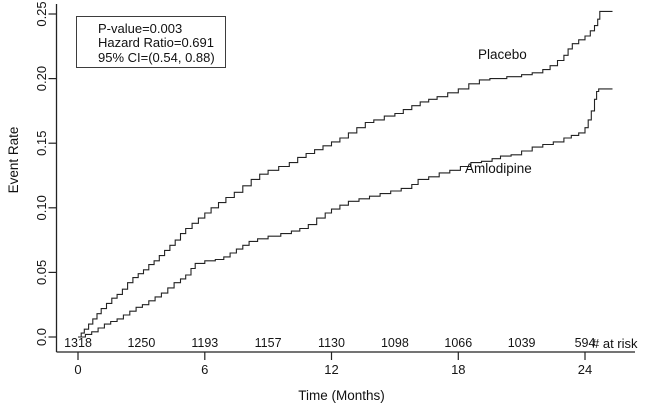  I want to click on number-at-risk-label: # at risk, so click(615, 343).